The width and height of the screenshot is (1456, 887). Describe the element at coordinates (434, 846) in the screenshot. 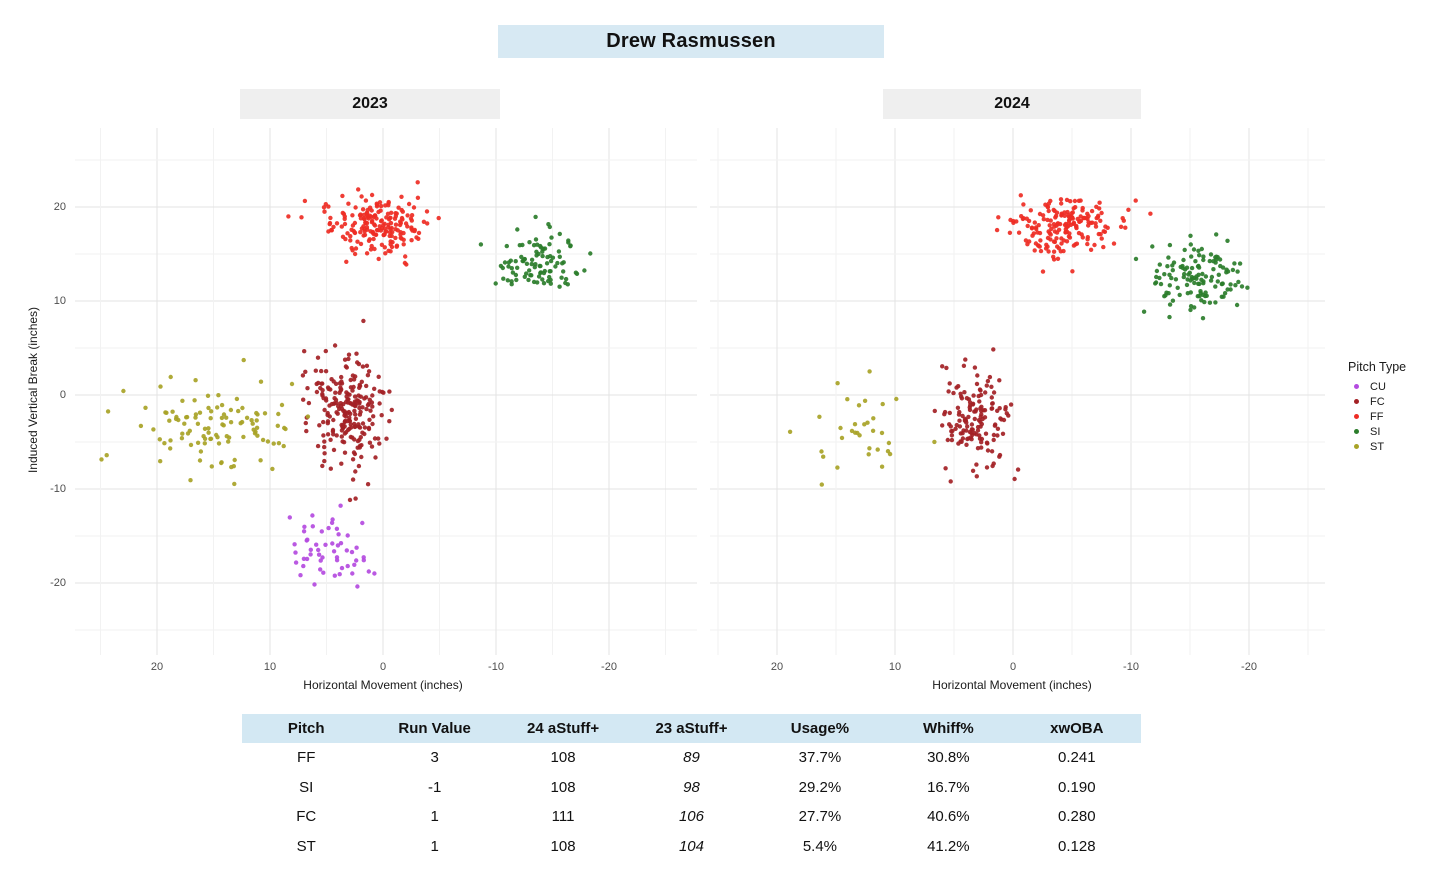

I see `table-cell: 1` at that location.